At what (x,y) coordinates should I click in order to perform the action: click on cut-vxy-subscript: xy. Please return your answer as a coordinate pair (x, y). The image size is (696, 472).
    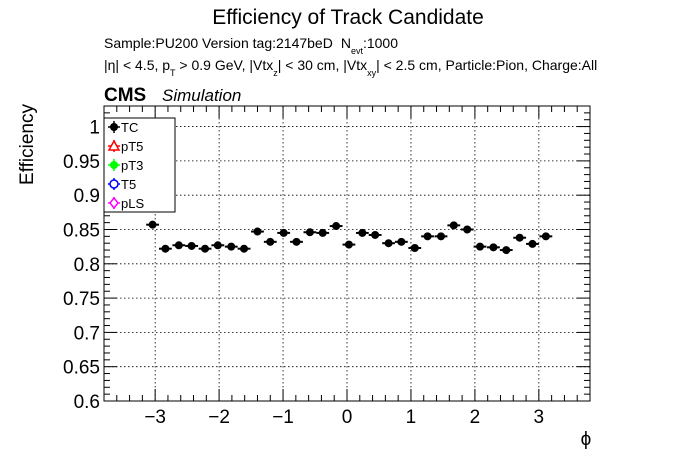
    Looking at the image, I should click on (372, 73).